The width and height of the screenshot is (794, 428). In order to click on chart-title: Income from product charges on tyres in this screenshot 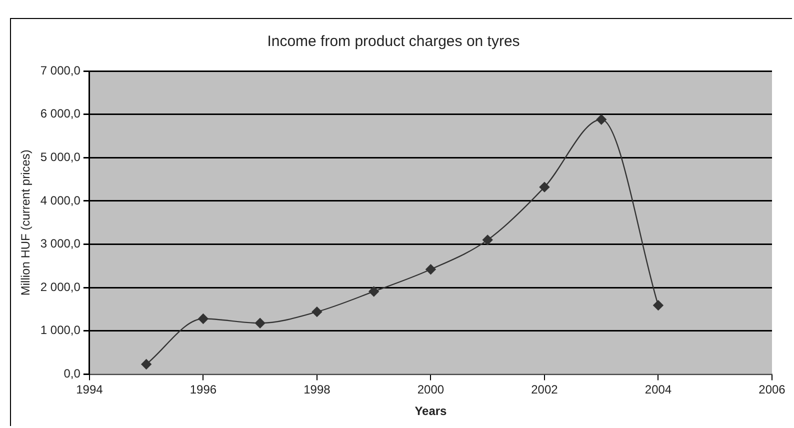, I will do `click(393, 41)`.